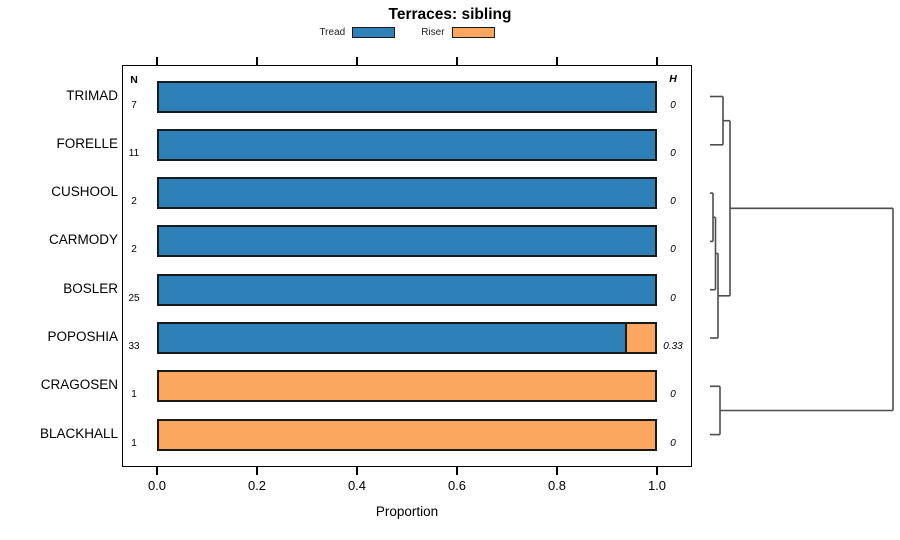 Image resolution: width=900 pixels, height=540 pixels. I want to click on category-label-blackhall: BLACKHALL, so click(78, 433).